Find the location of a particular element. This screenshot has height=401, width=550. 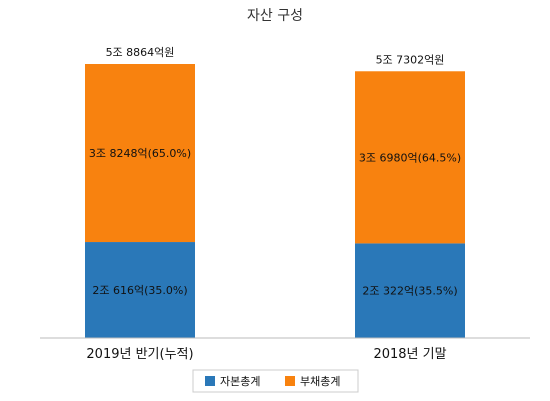

legend: 자본총계 부채총계 is located at coordinates (275, 381).